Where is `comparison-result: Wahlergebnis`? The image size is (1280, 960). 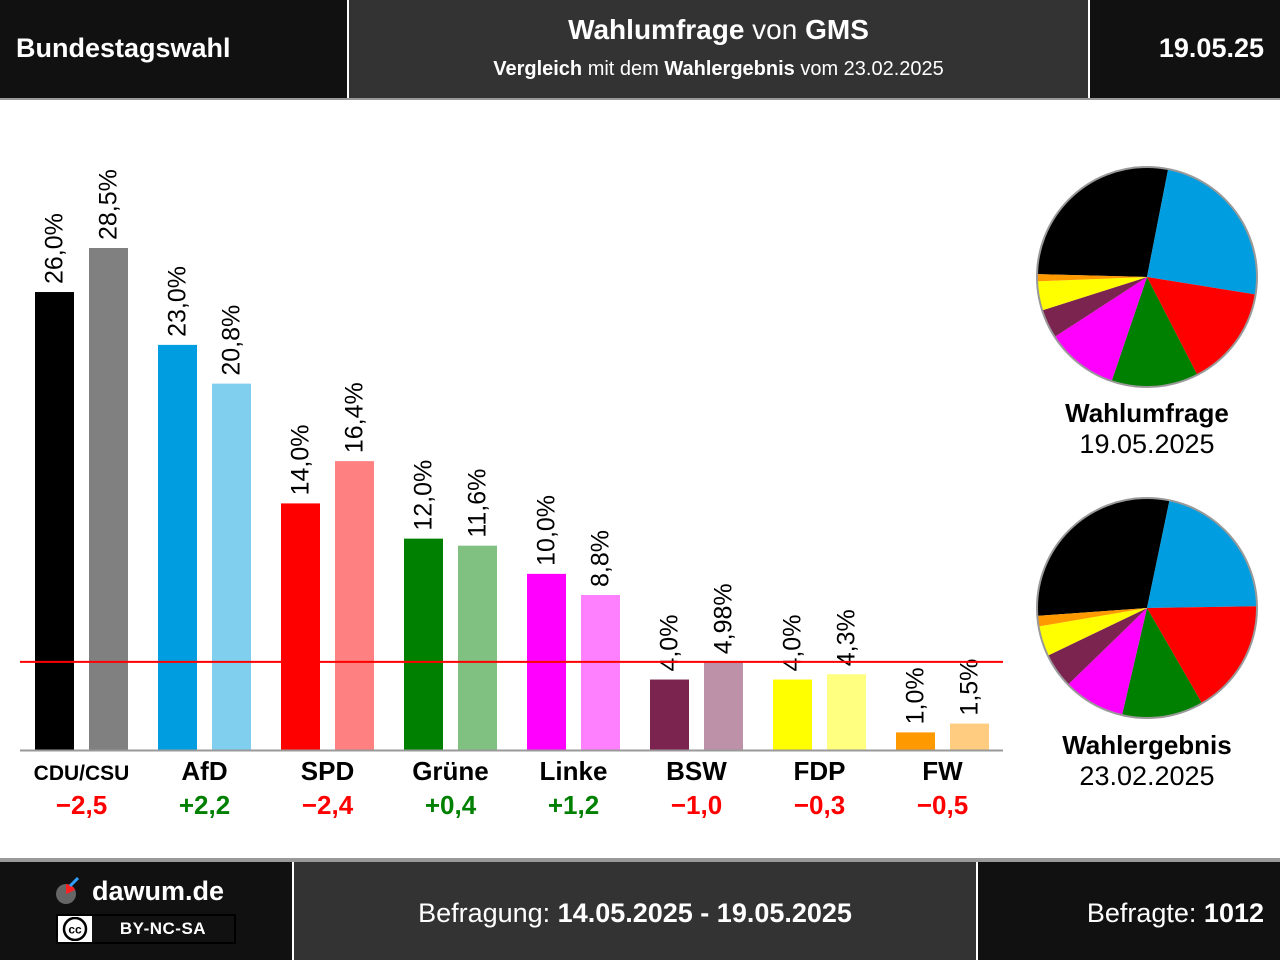 comparison-result: Wahlergebnis is located at coordinates (729, 69).